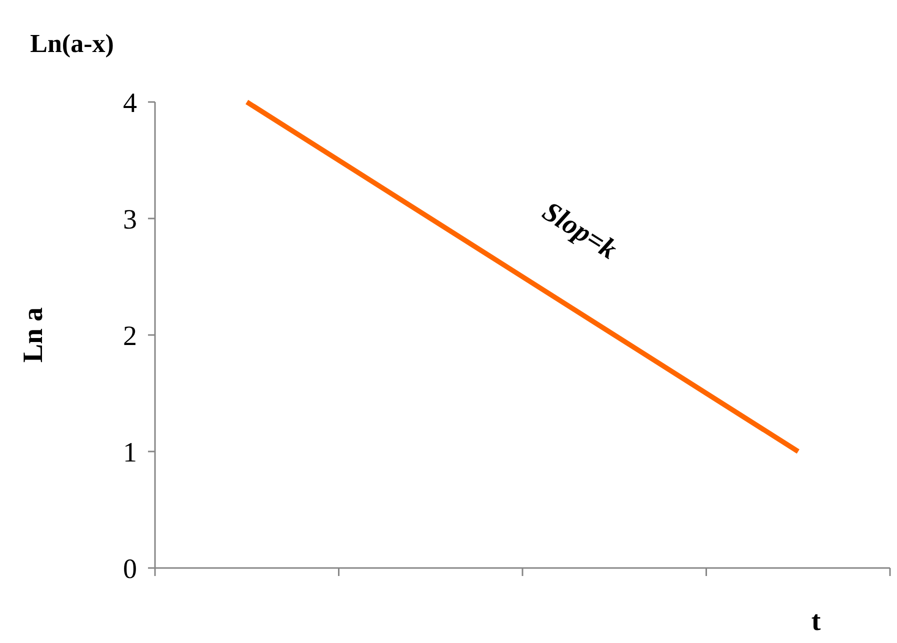  What do you see at coordinates (130, 336) in the screenshot?
I see `y-tick-label: 2` at bounding box center [130, 336].